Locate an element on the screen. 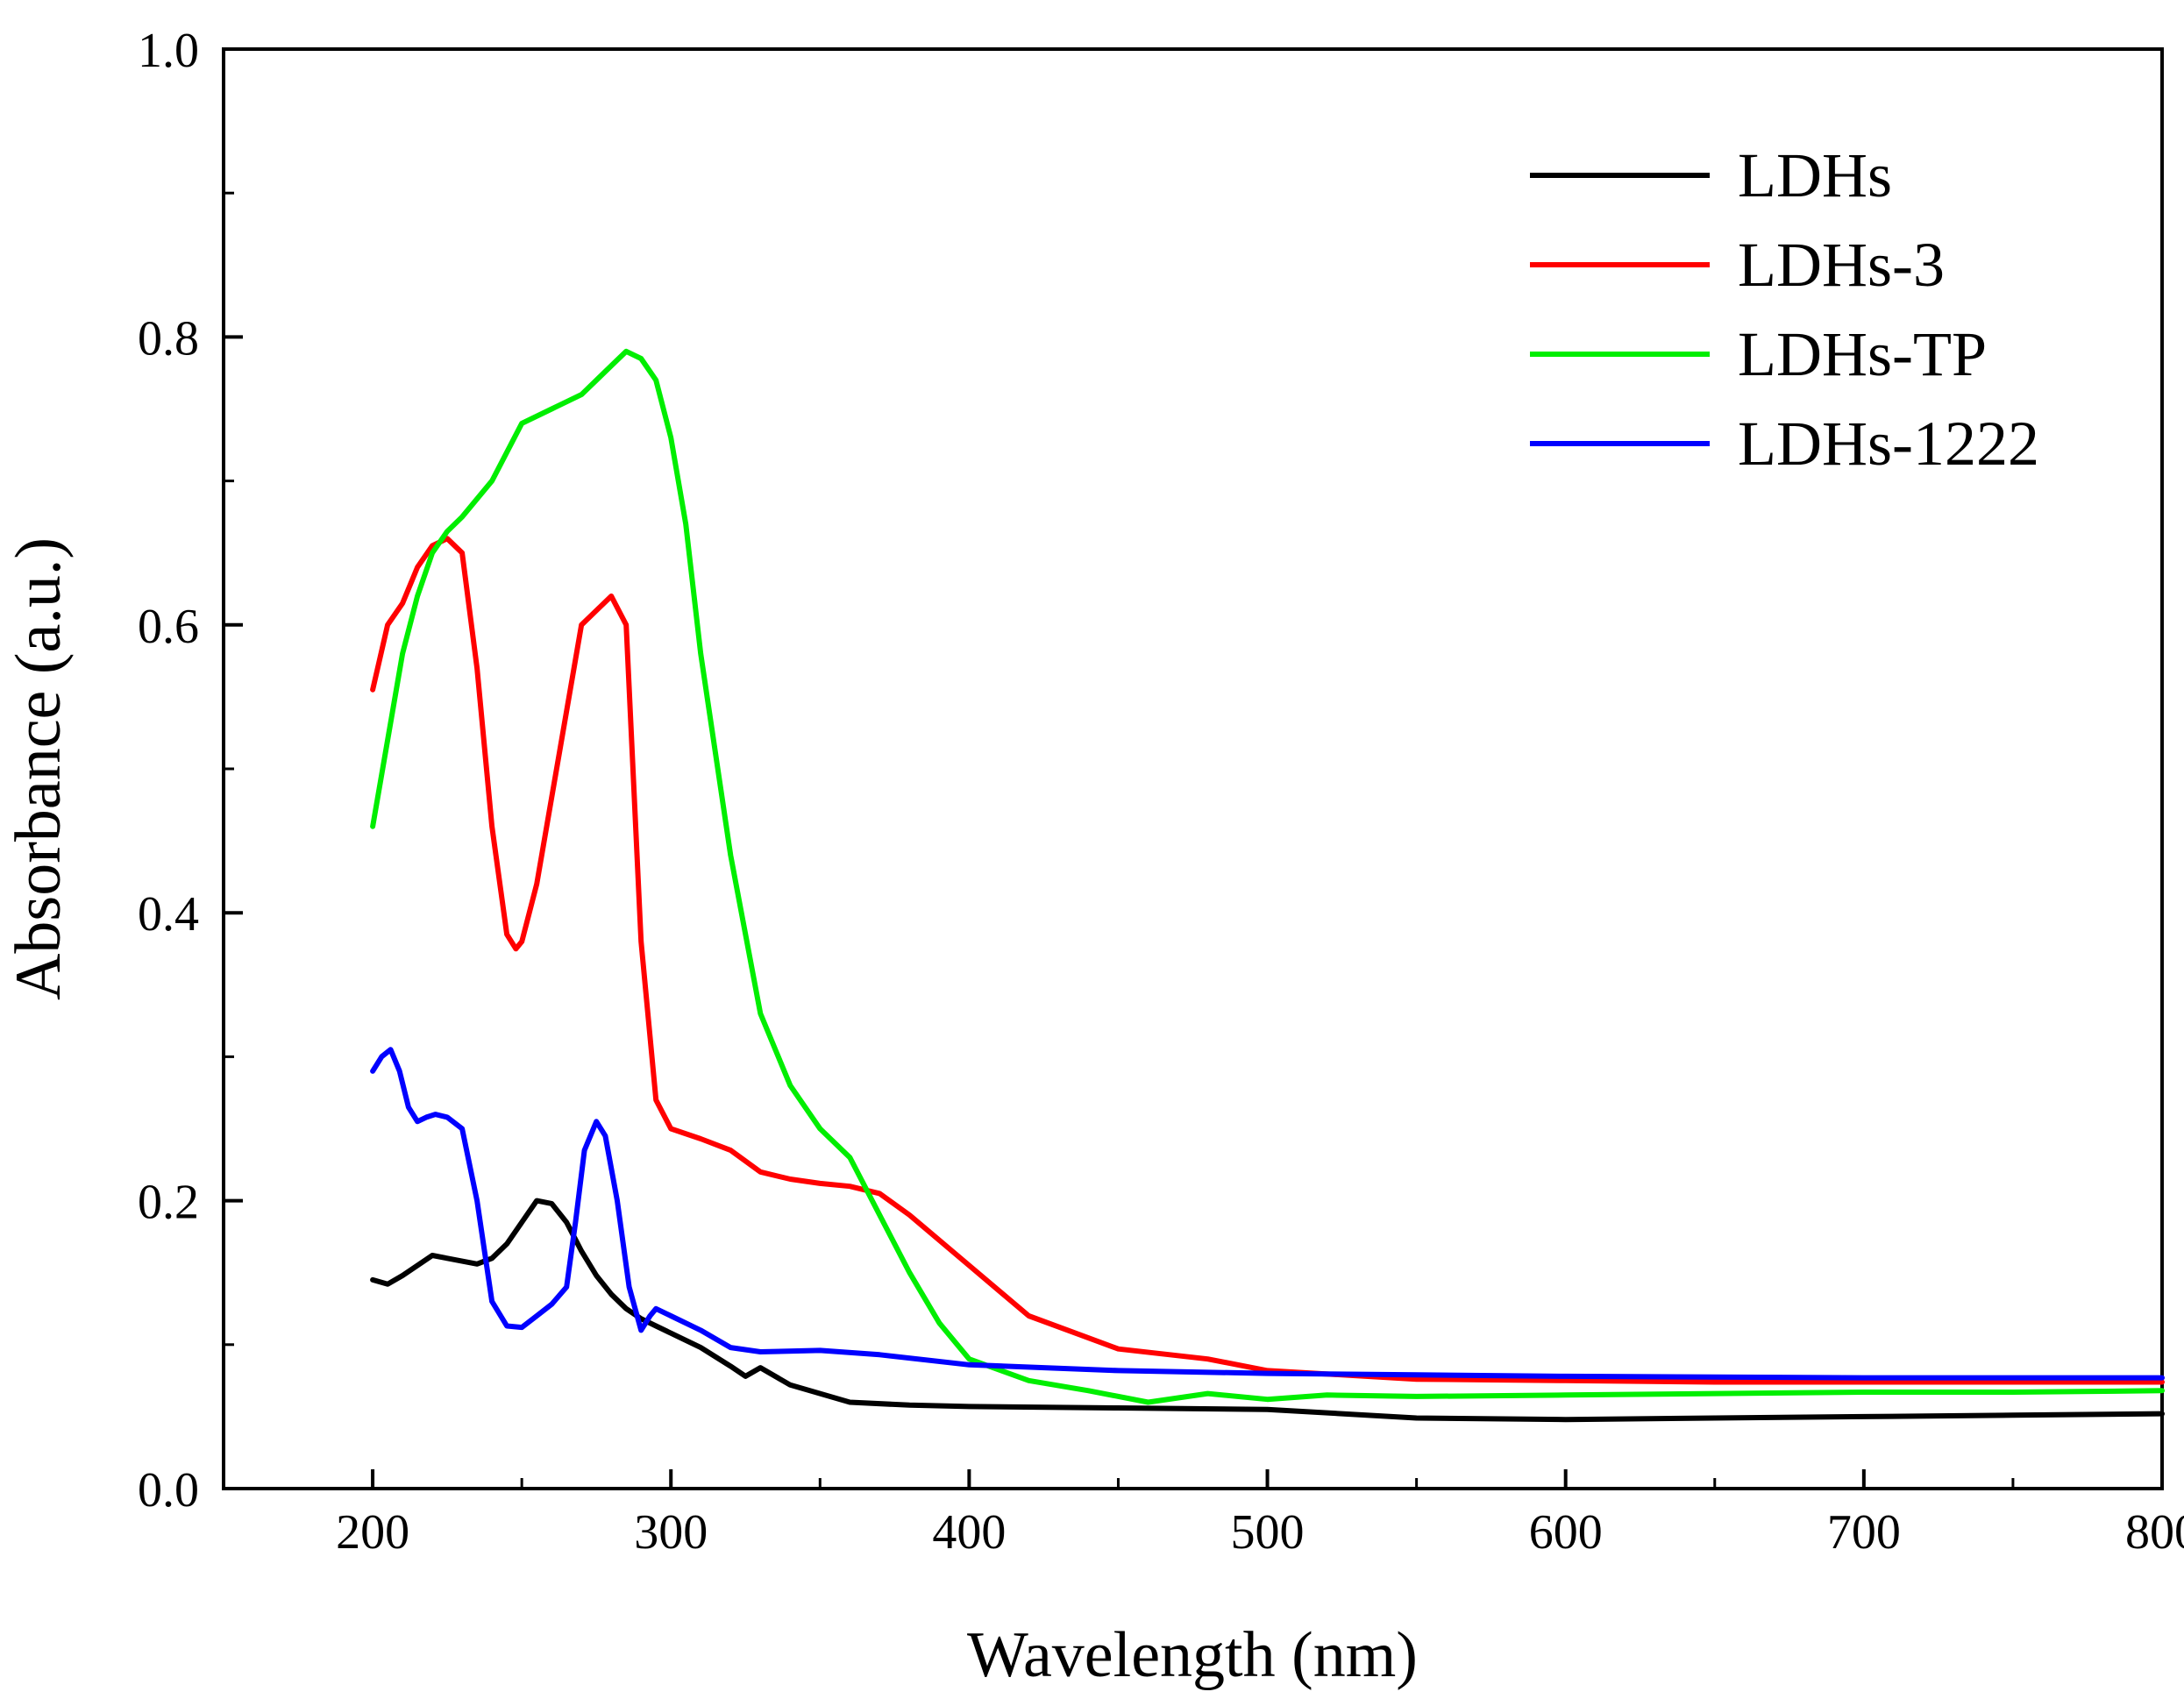 The image size is (2184, 1706). legend-label: LDHs-3 is located at coordinates (1841, 265).